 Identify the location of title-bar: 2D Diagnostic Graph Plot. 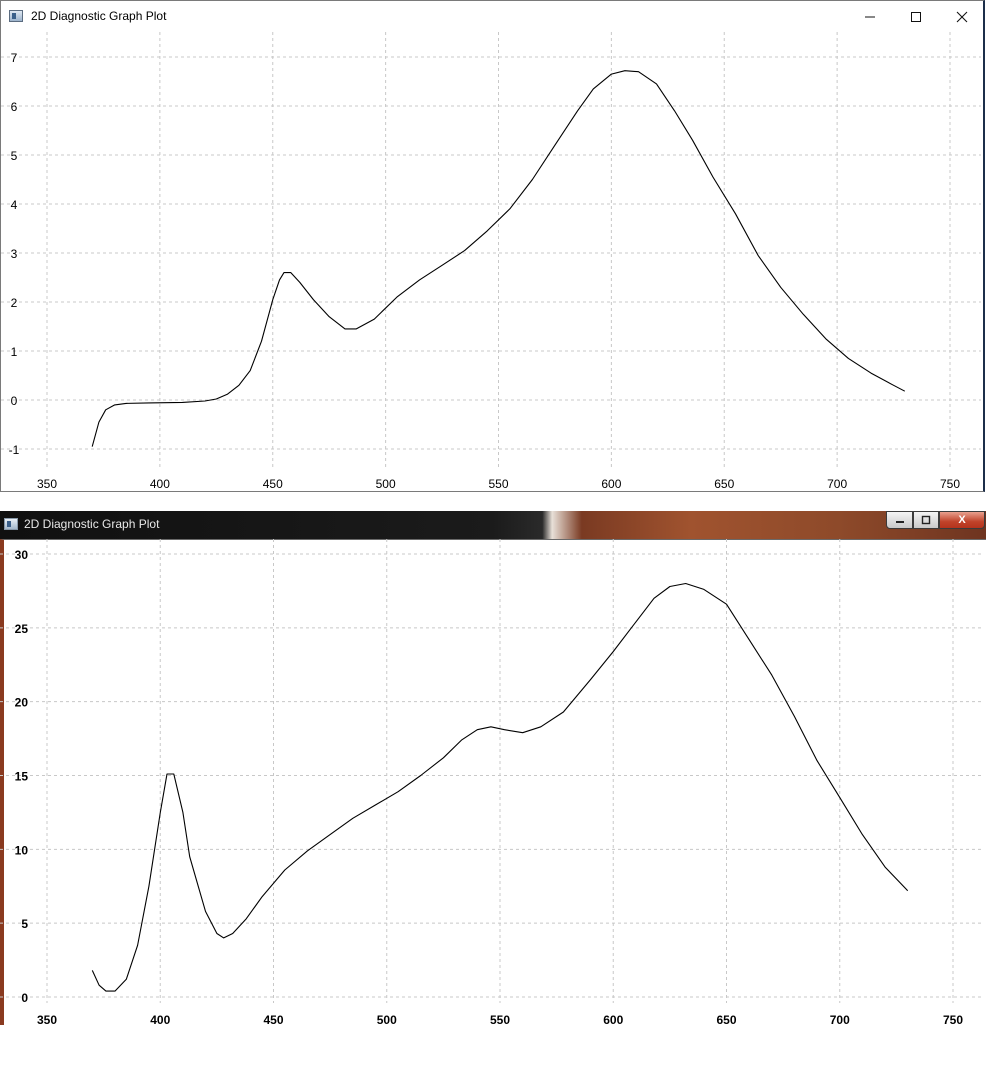
(492, 16).